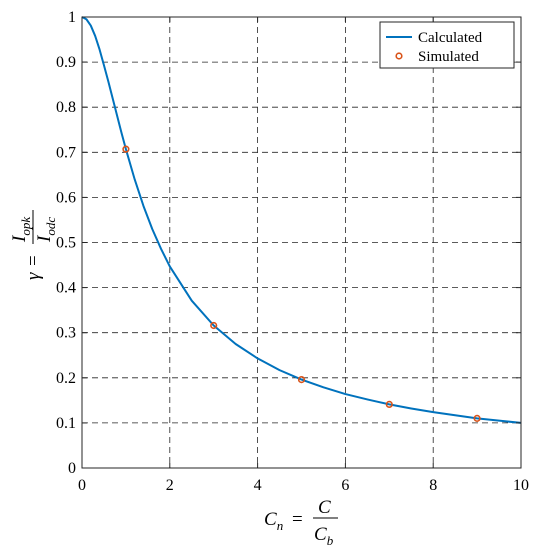 This screenshot has height=550, width=539. Describe the element at coordinates (297, 519) in the screenshot. I see `x-label-equals: =` at that location.